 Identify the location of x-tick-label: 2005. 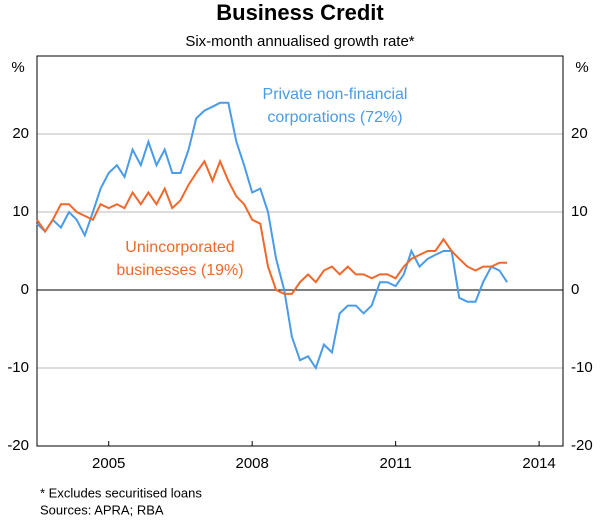
(108, 463).